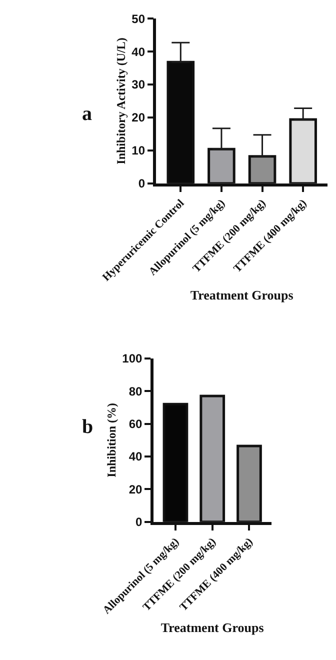 The height and width of the screenshot is (660, 336). Describe the element at coordinates (111, 440) in the screenshot. I see `y-axis-title: Inhibition (%)` at that location.